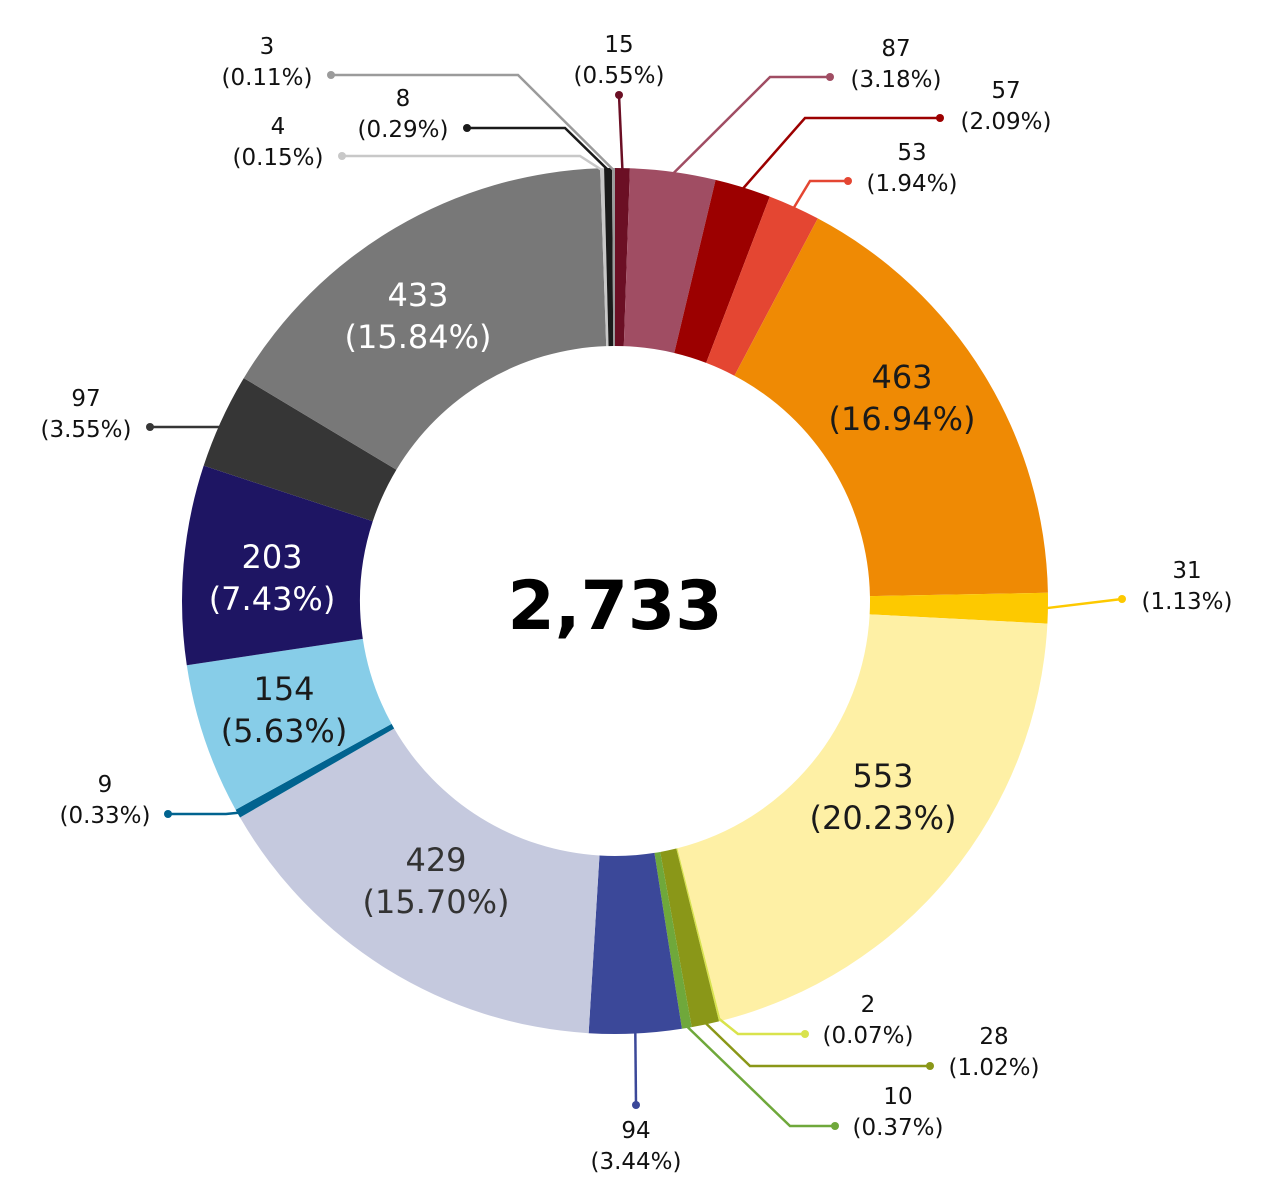 This screenshot has width=1279, height=1201. What do you see at coordinates (902, 398) in the screenshot?
I see `slice-label-463: 463 (16.94%)` at bounding box center [902, 398].